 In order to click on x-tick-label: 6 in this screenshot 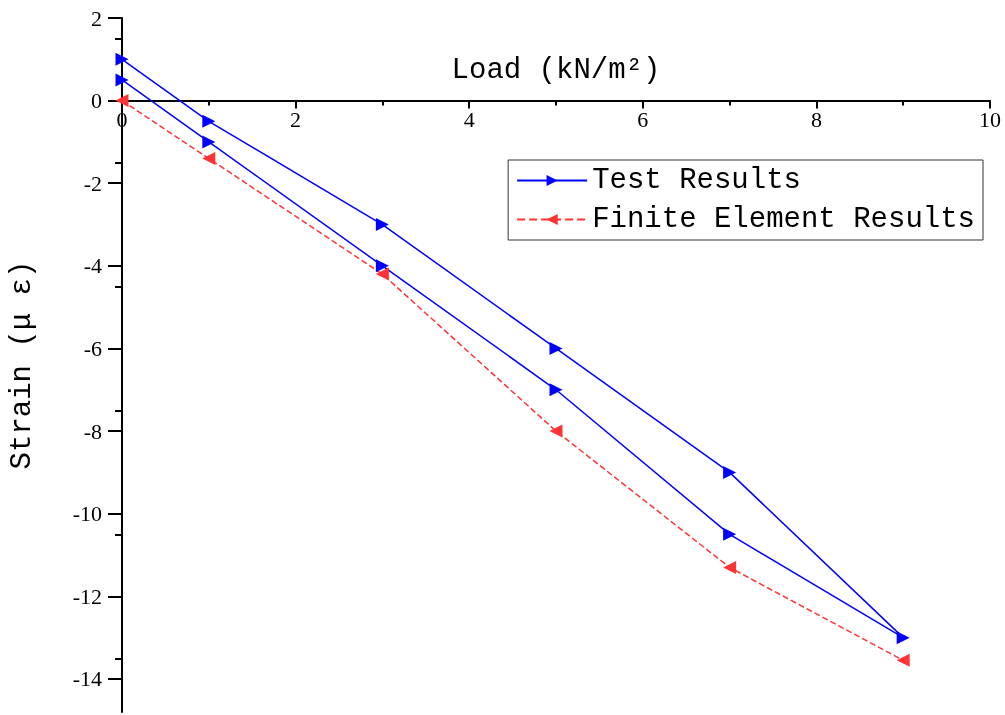, I will do `click(643, 120)`.